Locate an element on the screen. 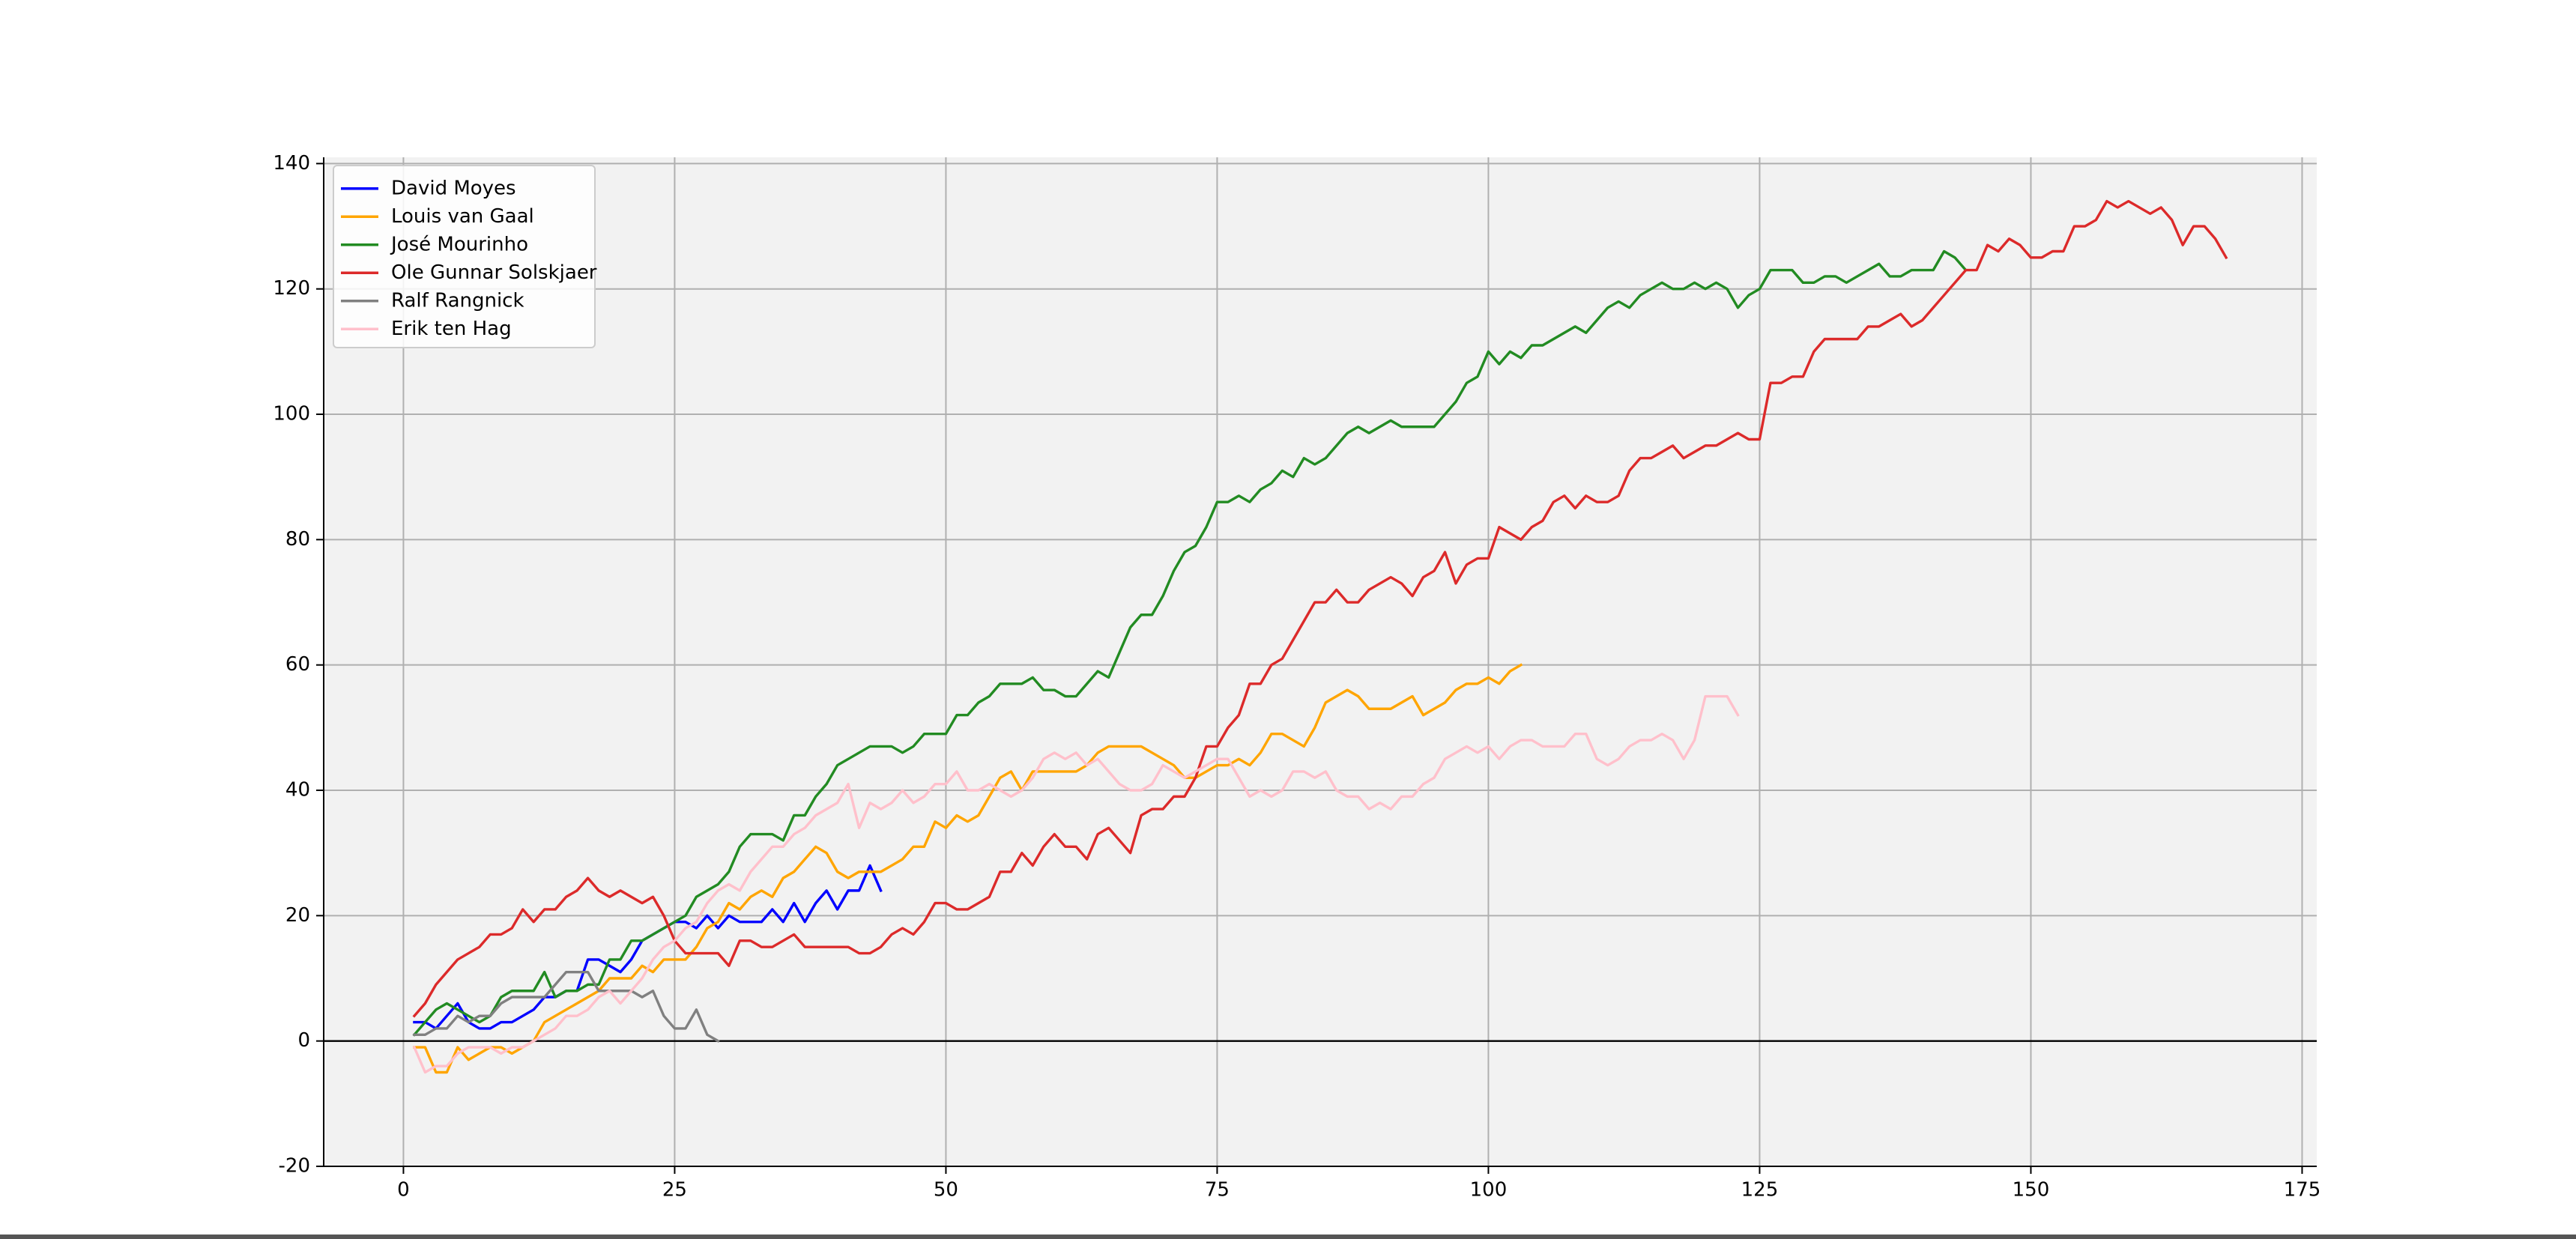 This screenshot has width=2576, height=1239. x-tick-label: 150 is located at coordinates (2031, 1190).